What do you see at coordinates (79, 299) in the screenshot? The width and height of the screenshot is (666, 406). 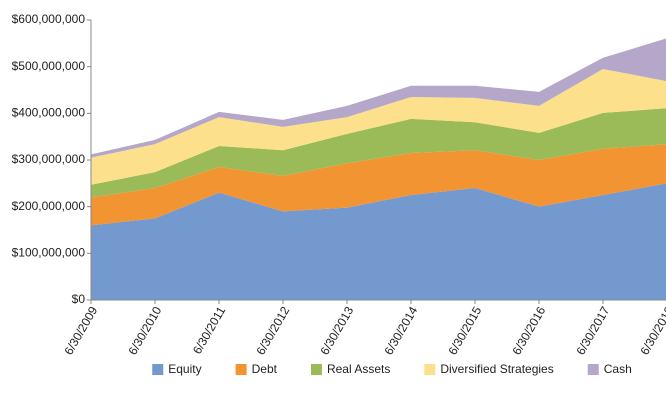 I see `y-tick-label: $0` at bounding box center [79, 299].